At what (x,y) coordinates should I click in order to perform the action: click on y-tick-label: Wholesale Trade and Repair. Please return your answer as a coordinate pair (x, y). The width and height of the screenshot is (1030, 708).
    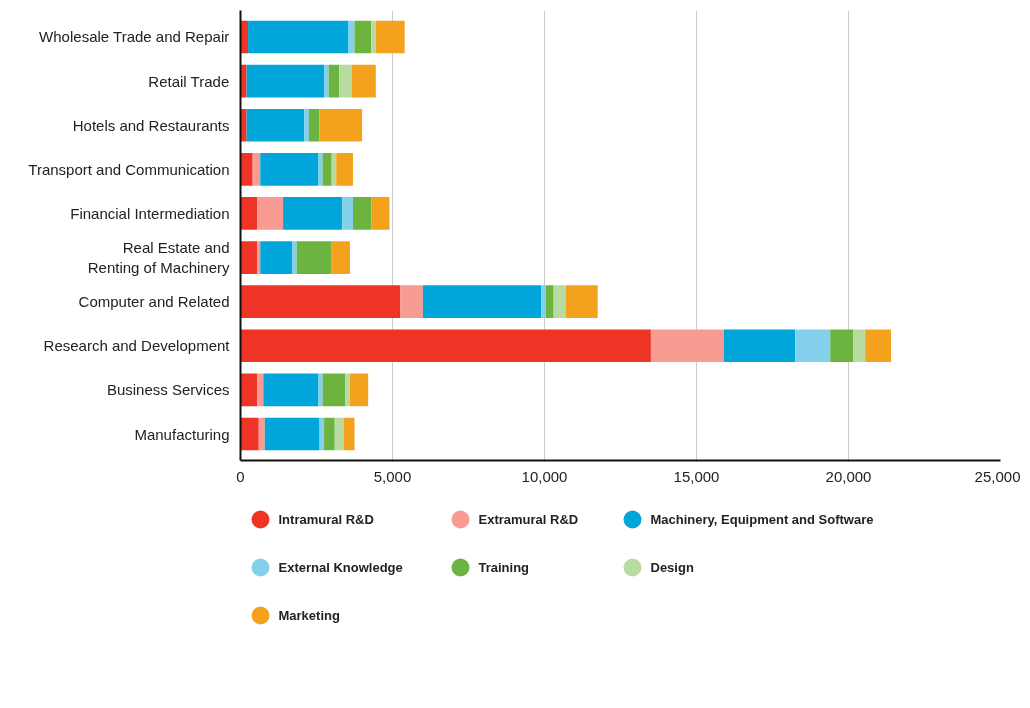
    Looking at the image, I should click on (134, 37).